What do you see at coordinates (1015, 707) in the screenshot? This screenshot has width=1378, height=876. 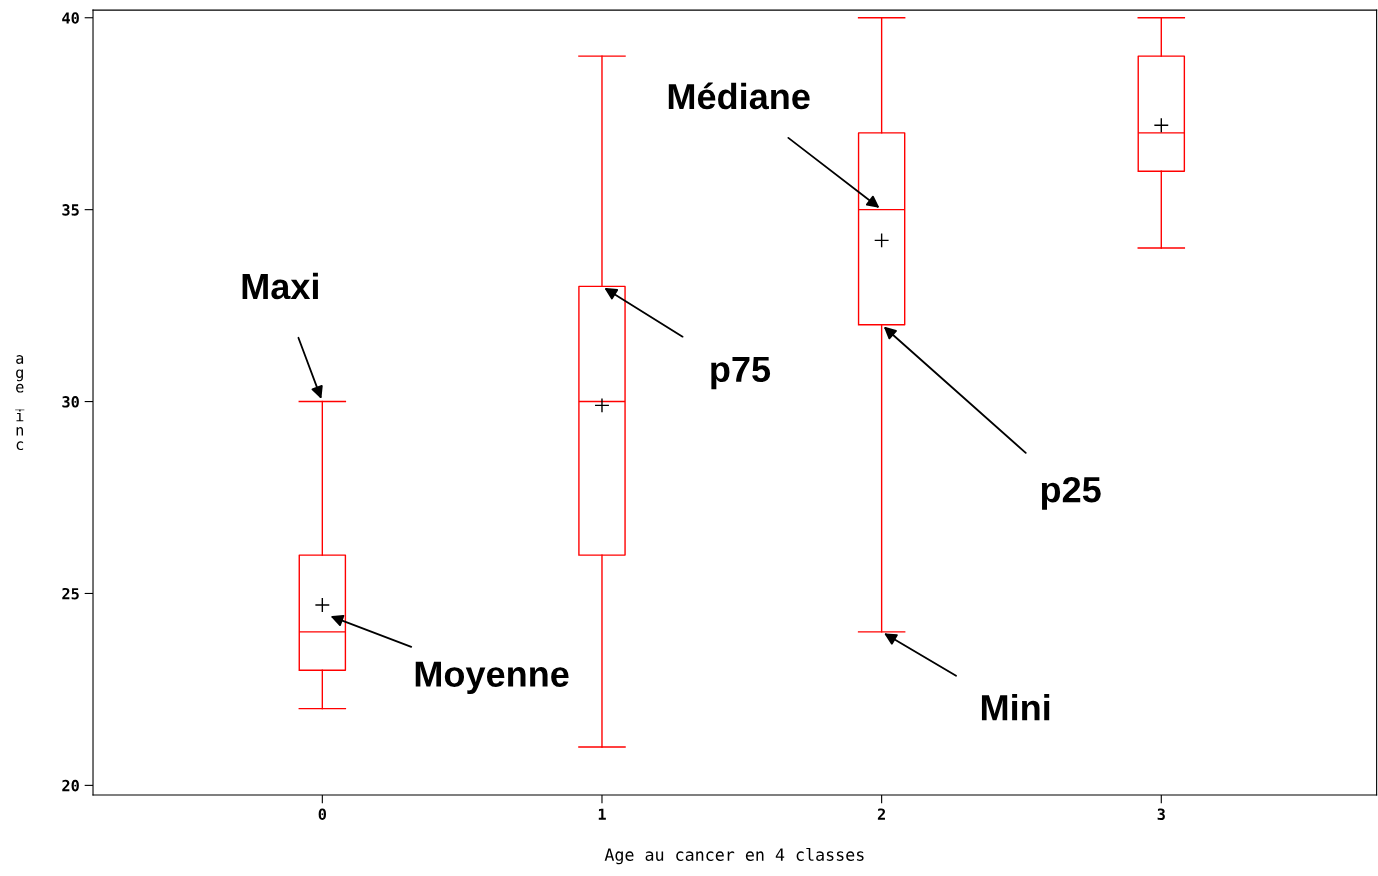 I see `annotation: Mini` at bounding box center [1015, 707].